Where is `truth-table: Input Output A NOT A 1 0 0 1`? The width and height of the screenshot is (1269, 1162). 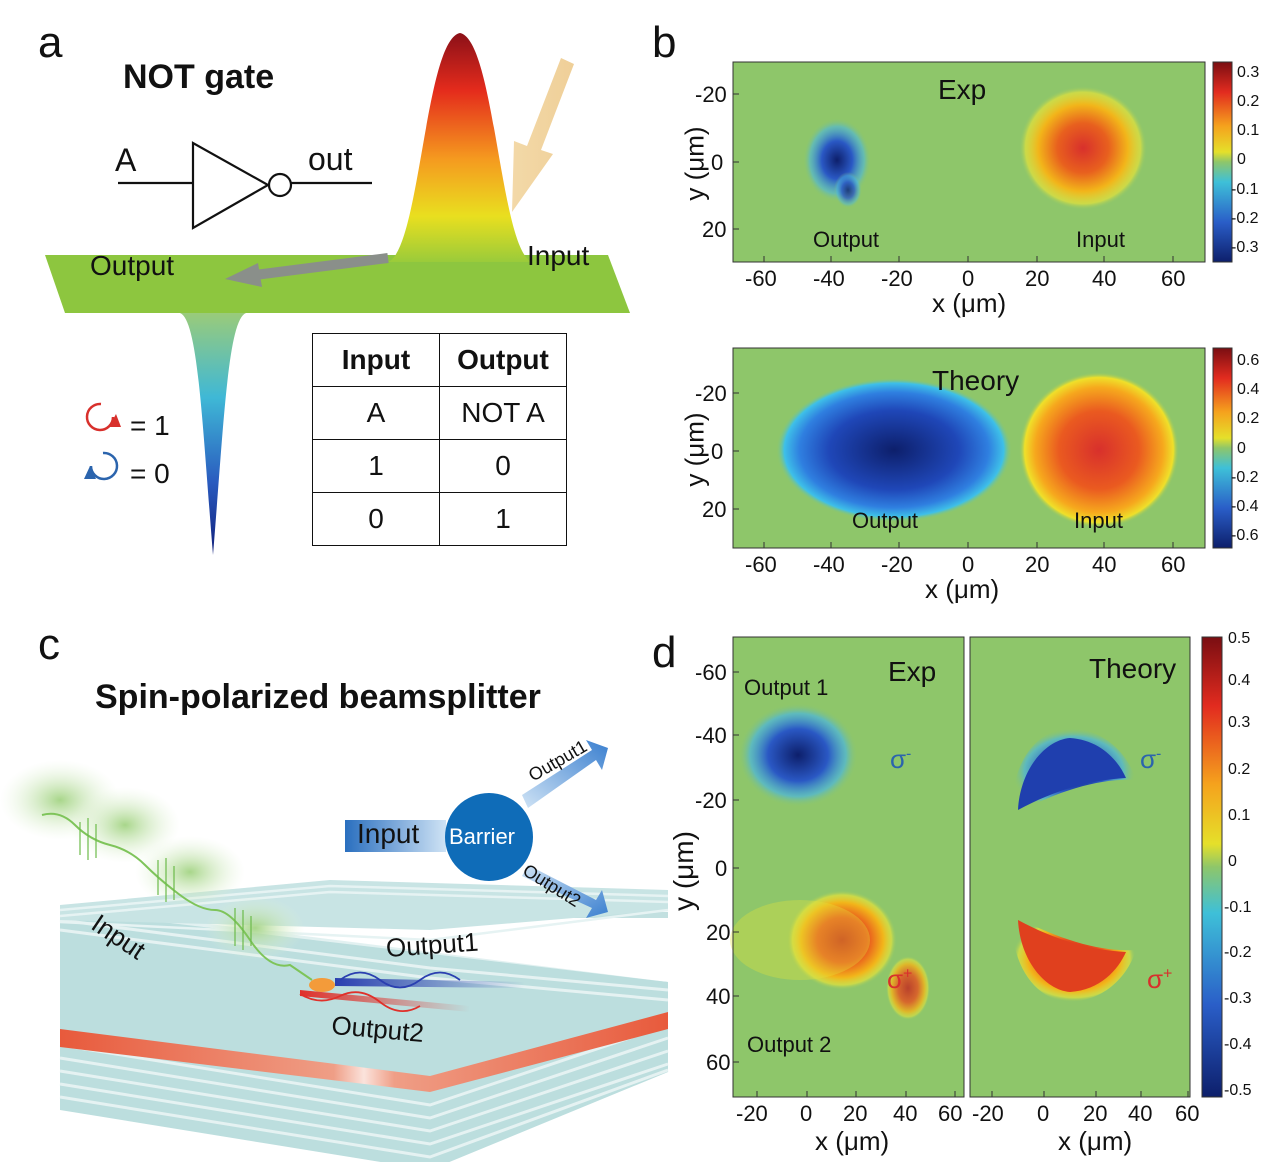 truth-table: Input Output A NOT A 1 0 0 1 is located at coordinates (439, 439).